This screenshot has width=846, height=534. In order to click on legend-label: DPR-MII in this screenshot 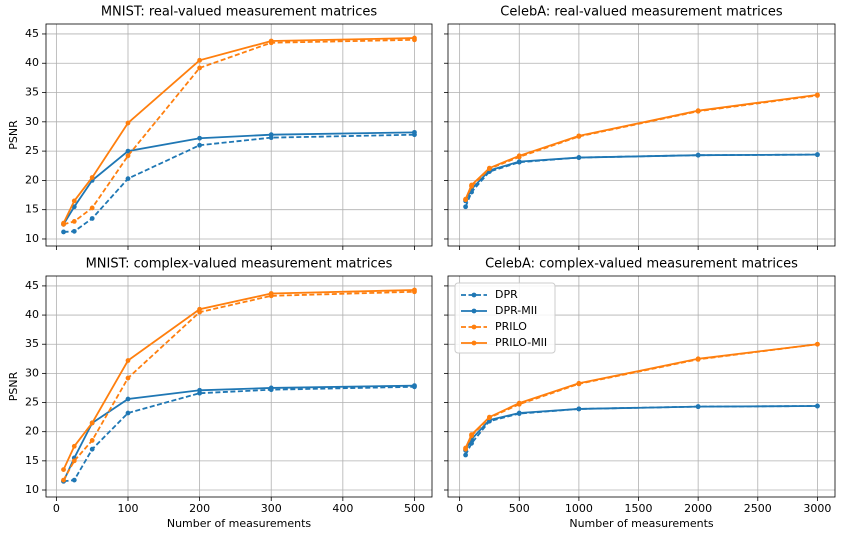, I will do `click(516, 310)`.